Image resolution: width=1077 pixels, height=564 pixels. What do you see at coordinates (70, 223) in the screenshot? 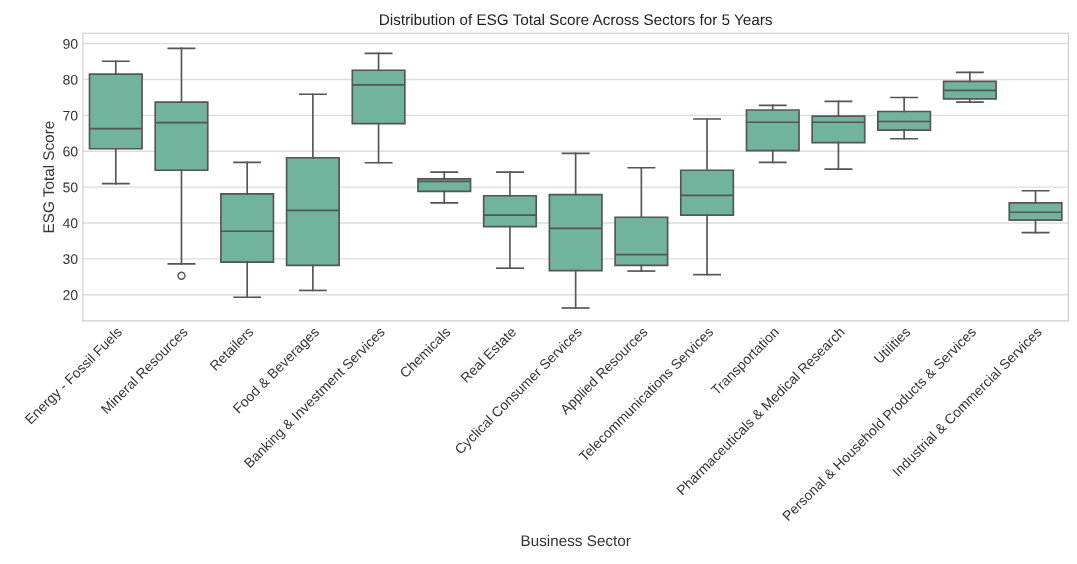
I see `y-tick-label: 40` at bounding box center [70, 223].